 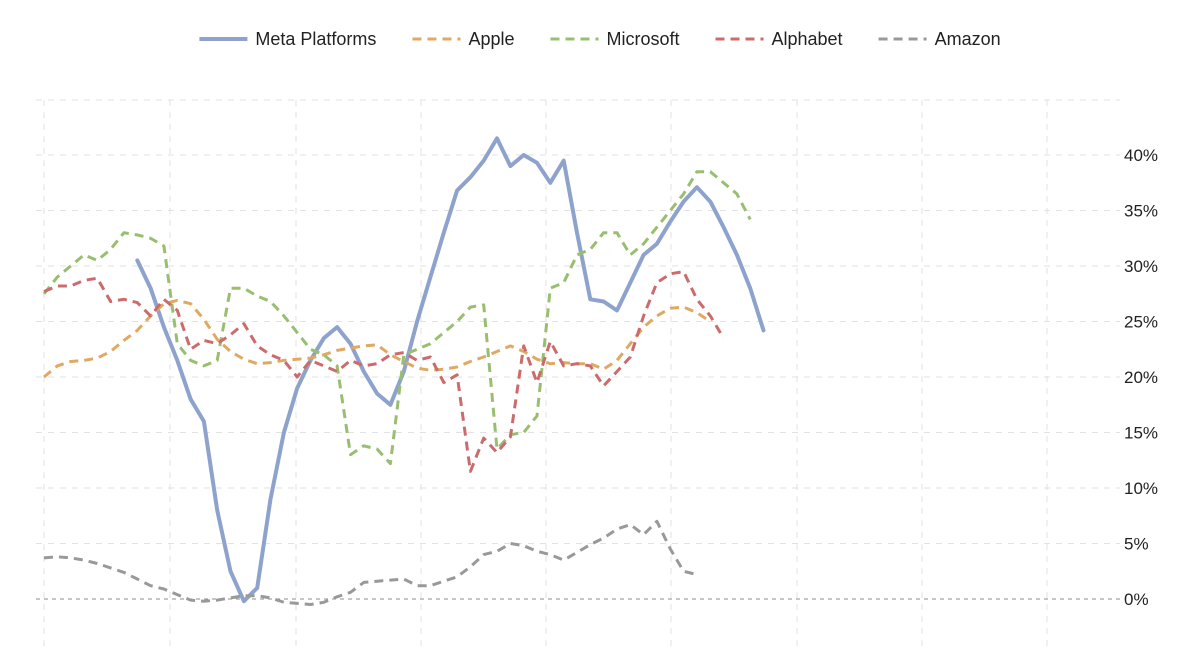 What do you see at coordinates (1141, 211) in the screenshot?
I see `y-tick-label: 35%` at bounding box center [1141, 211].